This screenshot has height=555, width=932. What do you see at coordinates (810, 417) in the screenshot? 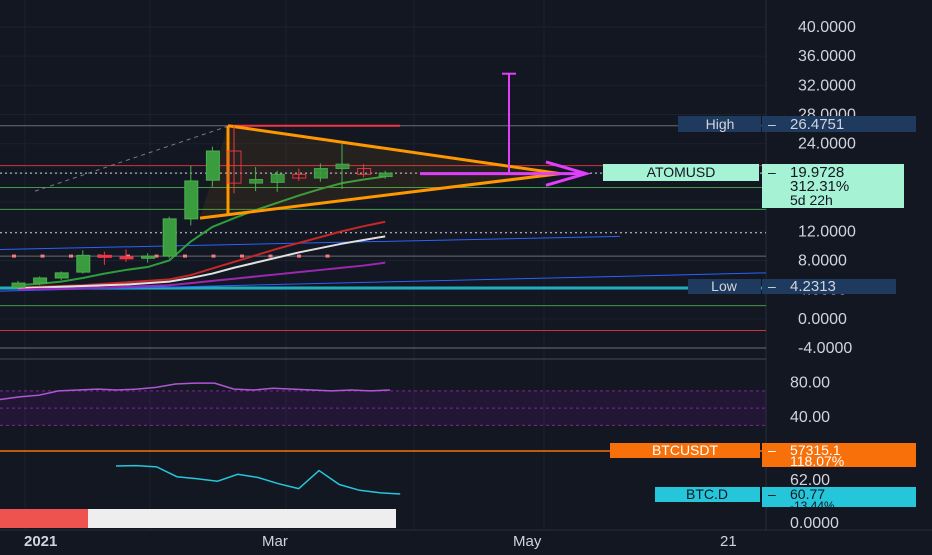
I see `rsi-tick-label: 40.00` at bounding box center [810, 417].